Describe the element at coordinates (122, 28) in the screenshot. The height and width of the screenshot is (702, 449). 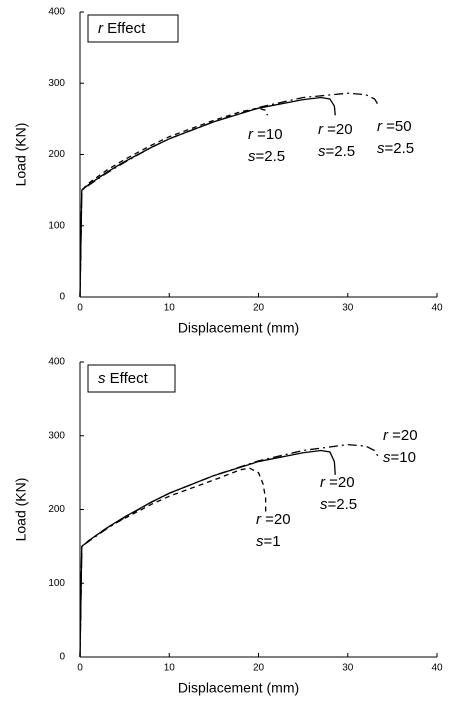
I see `chart-title: r Effect` at that location.